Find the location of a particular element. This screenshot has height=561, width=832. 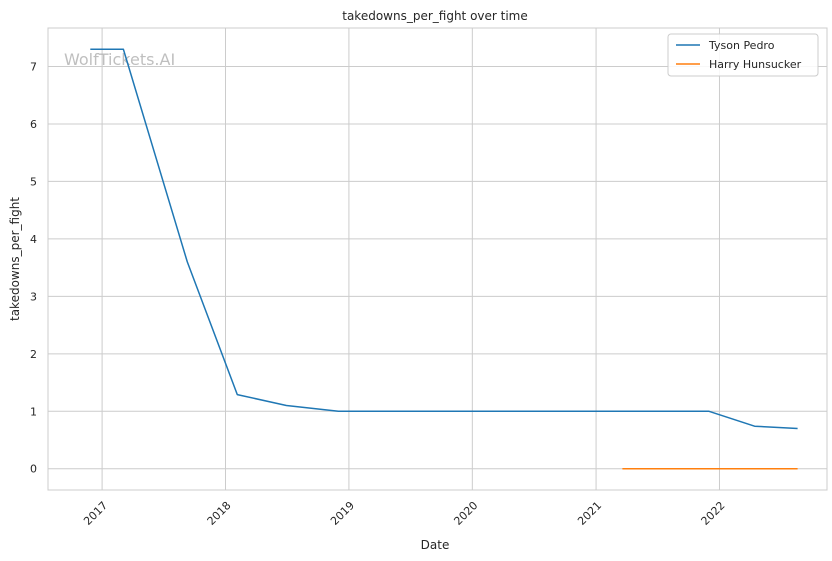

y-tick-label: 5 is located at coordinates (33, 181).